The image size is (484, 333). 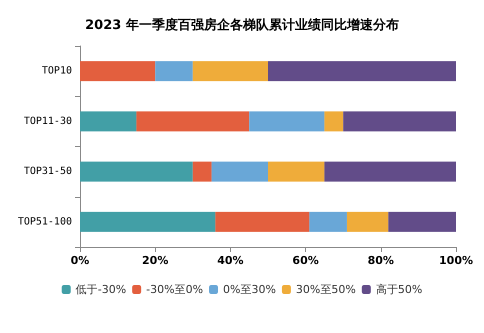 What do you see at coordinates (326, 289) in the screenshot?
I see `legend-label: 30%至50%` at bounding box center [326, 289].